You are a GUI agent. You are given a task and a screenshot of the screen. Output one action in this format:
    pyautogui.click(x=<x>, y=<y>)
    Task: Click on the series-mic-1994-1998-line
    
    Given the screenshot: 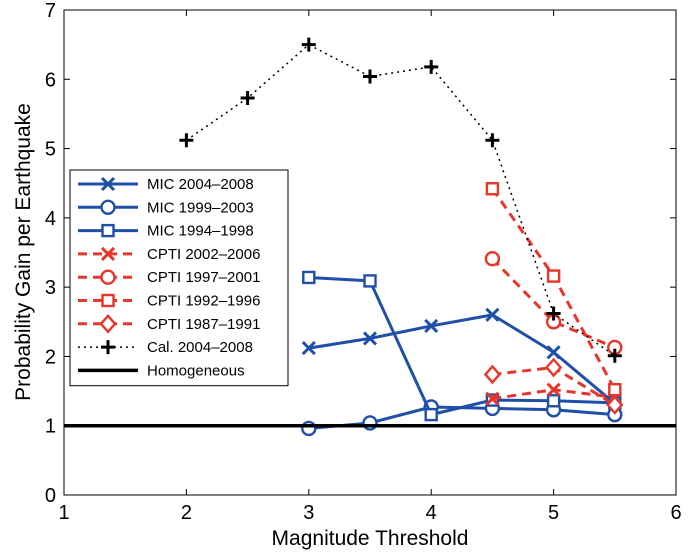 What is the action you would take?
    pyautogui.click(x=461, y=346)
    